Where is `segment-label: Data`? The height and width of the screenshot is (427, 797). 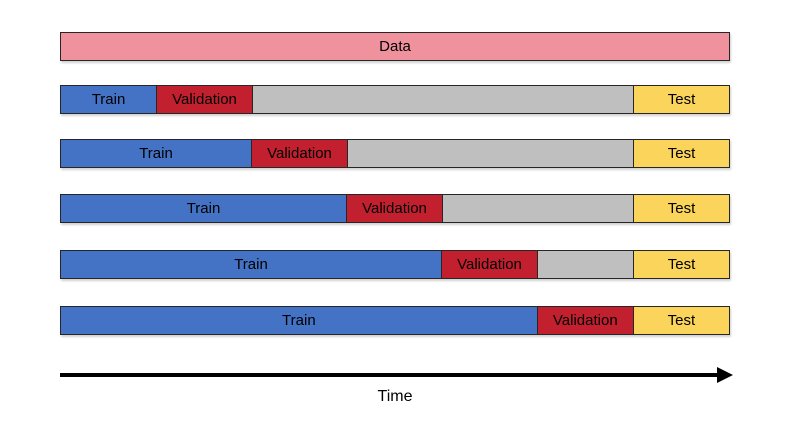
segment-label: Data is located at coordinates (395, 46).